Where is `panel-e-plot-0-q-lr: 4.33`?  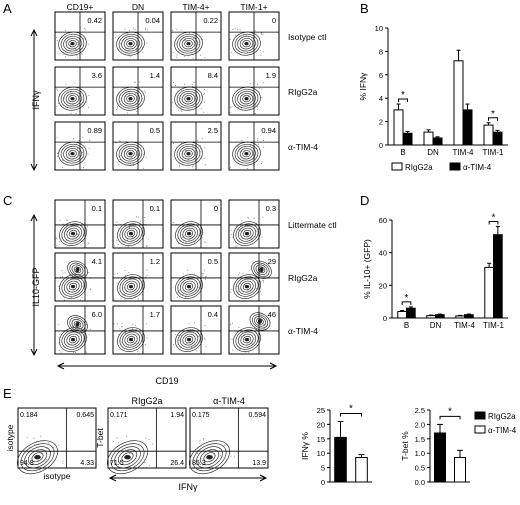
panel-e-plot-0-q-lr: 4.33 is located at coordinates (87, 463).